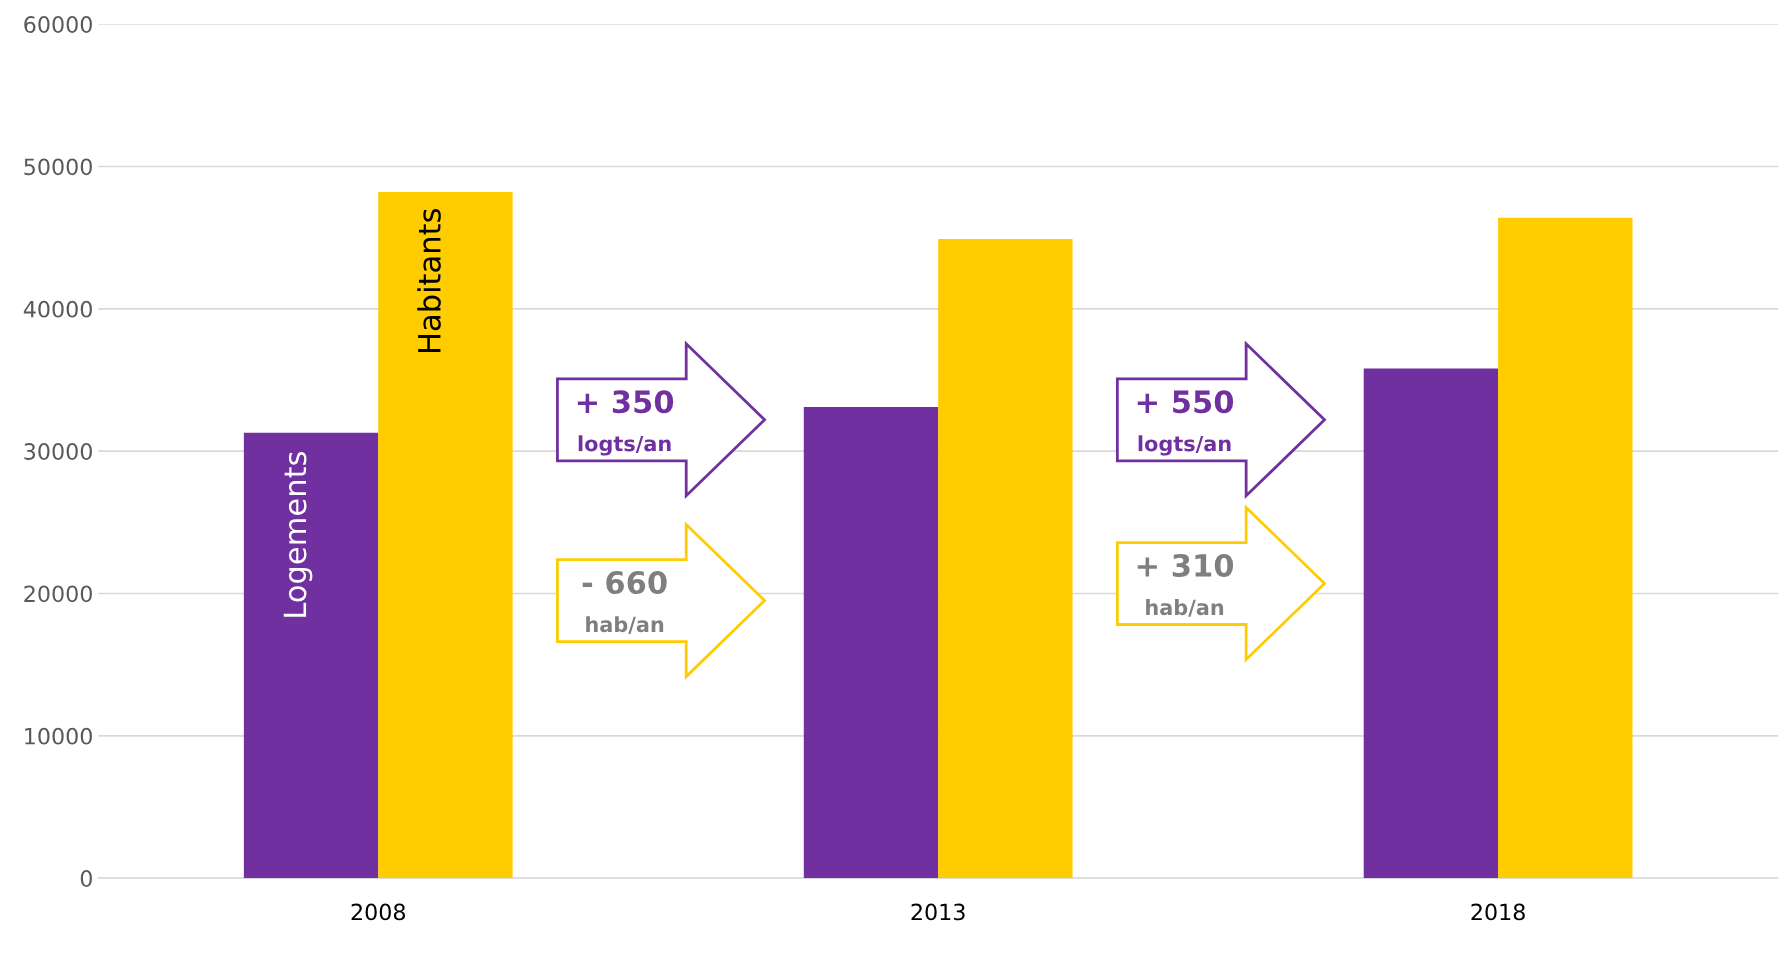 The image size is (1787, 965). I want to click on annotation: + 350 logts/an, so click(625, 423).